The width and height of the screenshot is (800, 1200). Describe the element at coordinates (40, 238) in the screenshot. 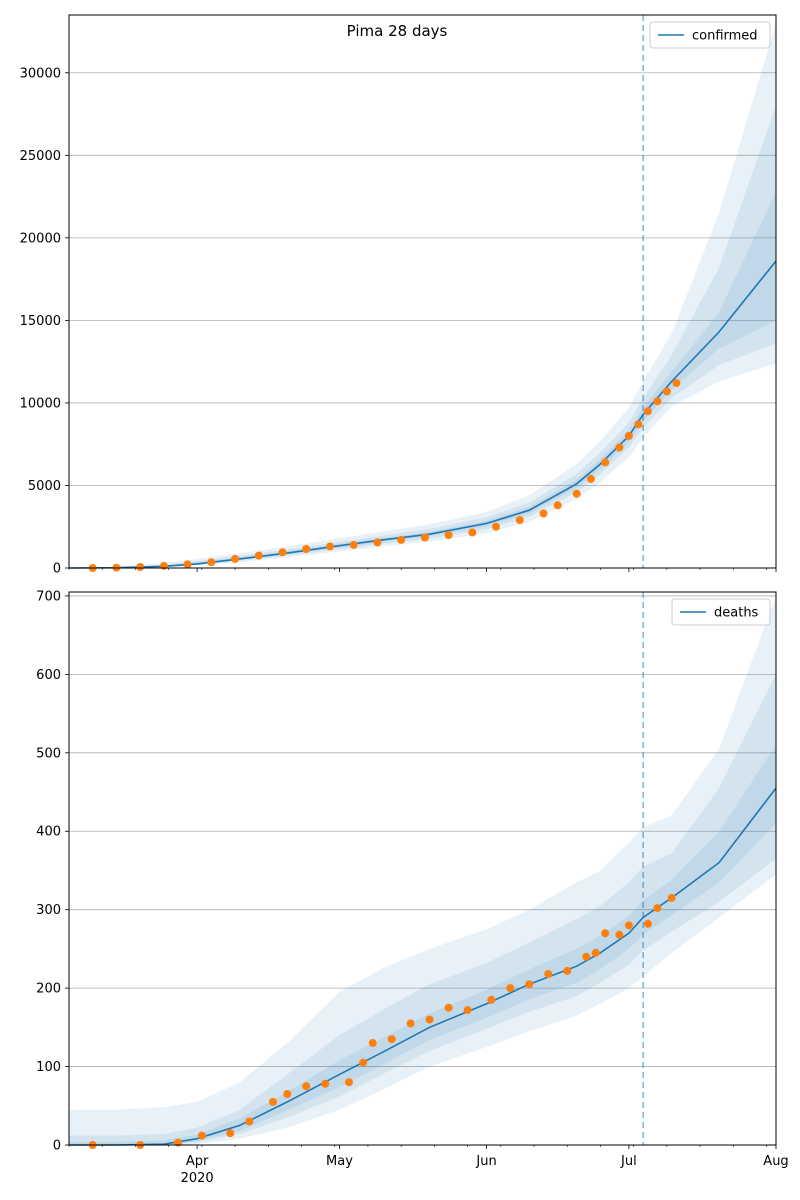

I see `y-tick-label: 20000` at that location.